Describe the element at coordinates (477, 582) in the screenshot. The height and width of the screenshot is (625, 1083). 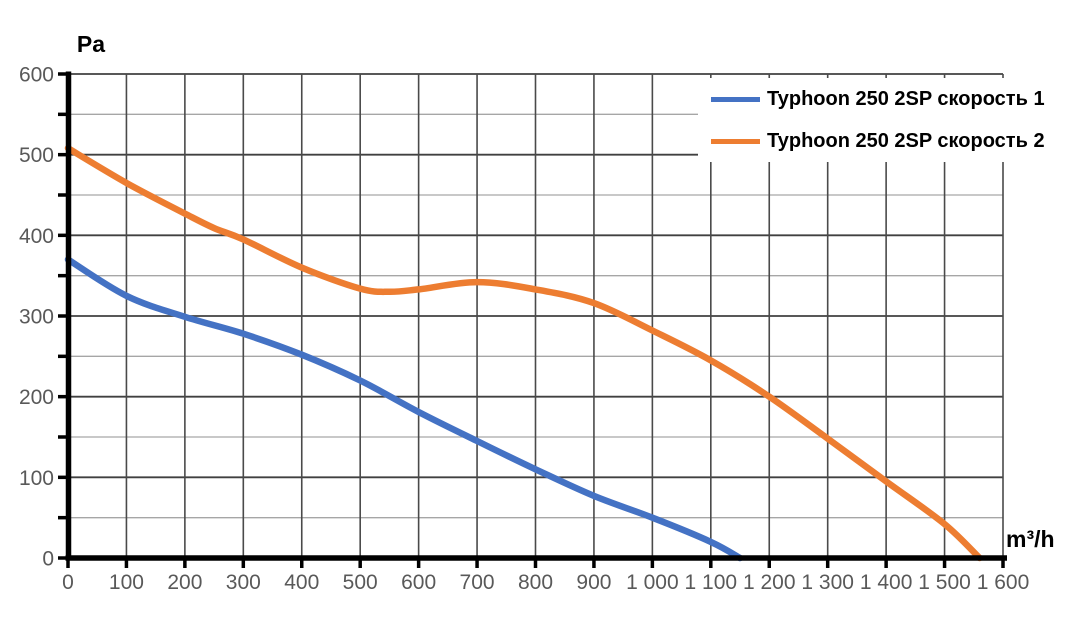
I see `x-tick-label: 700` at that location.